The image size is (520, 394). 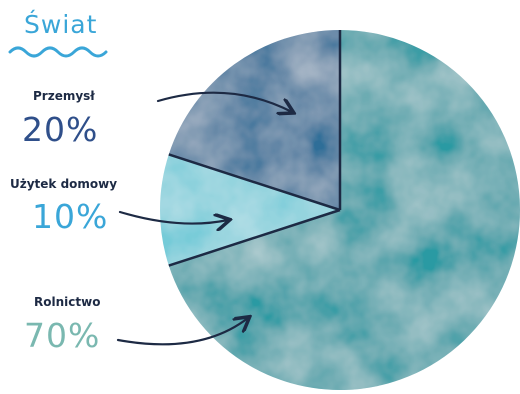 I want to click on wave-decoration, so click(x=58, y=52).